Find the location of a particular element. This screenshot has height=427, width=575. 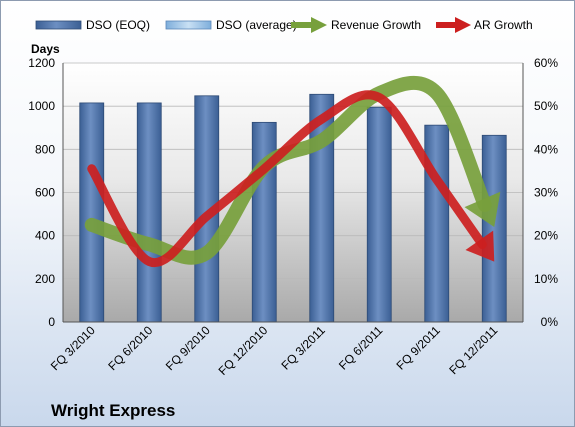

y2-tick-label: 30% is located at coordinates (546, 193).